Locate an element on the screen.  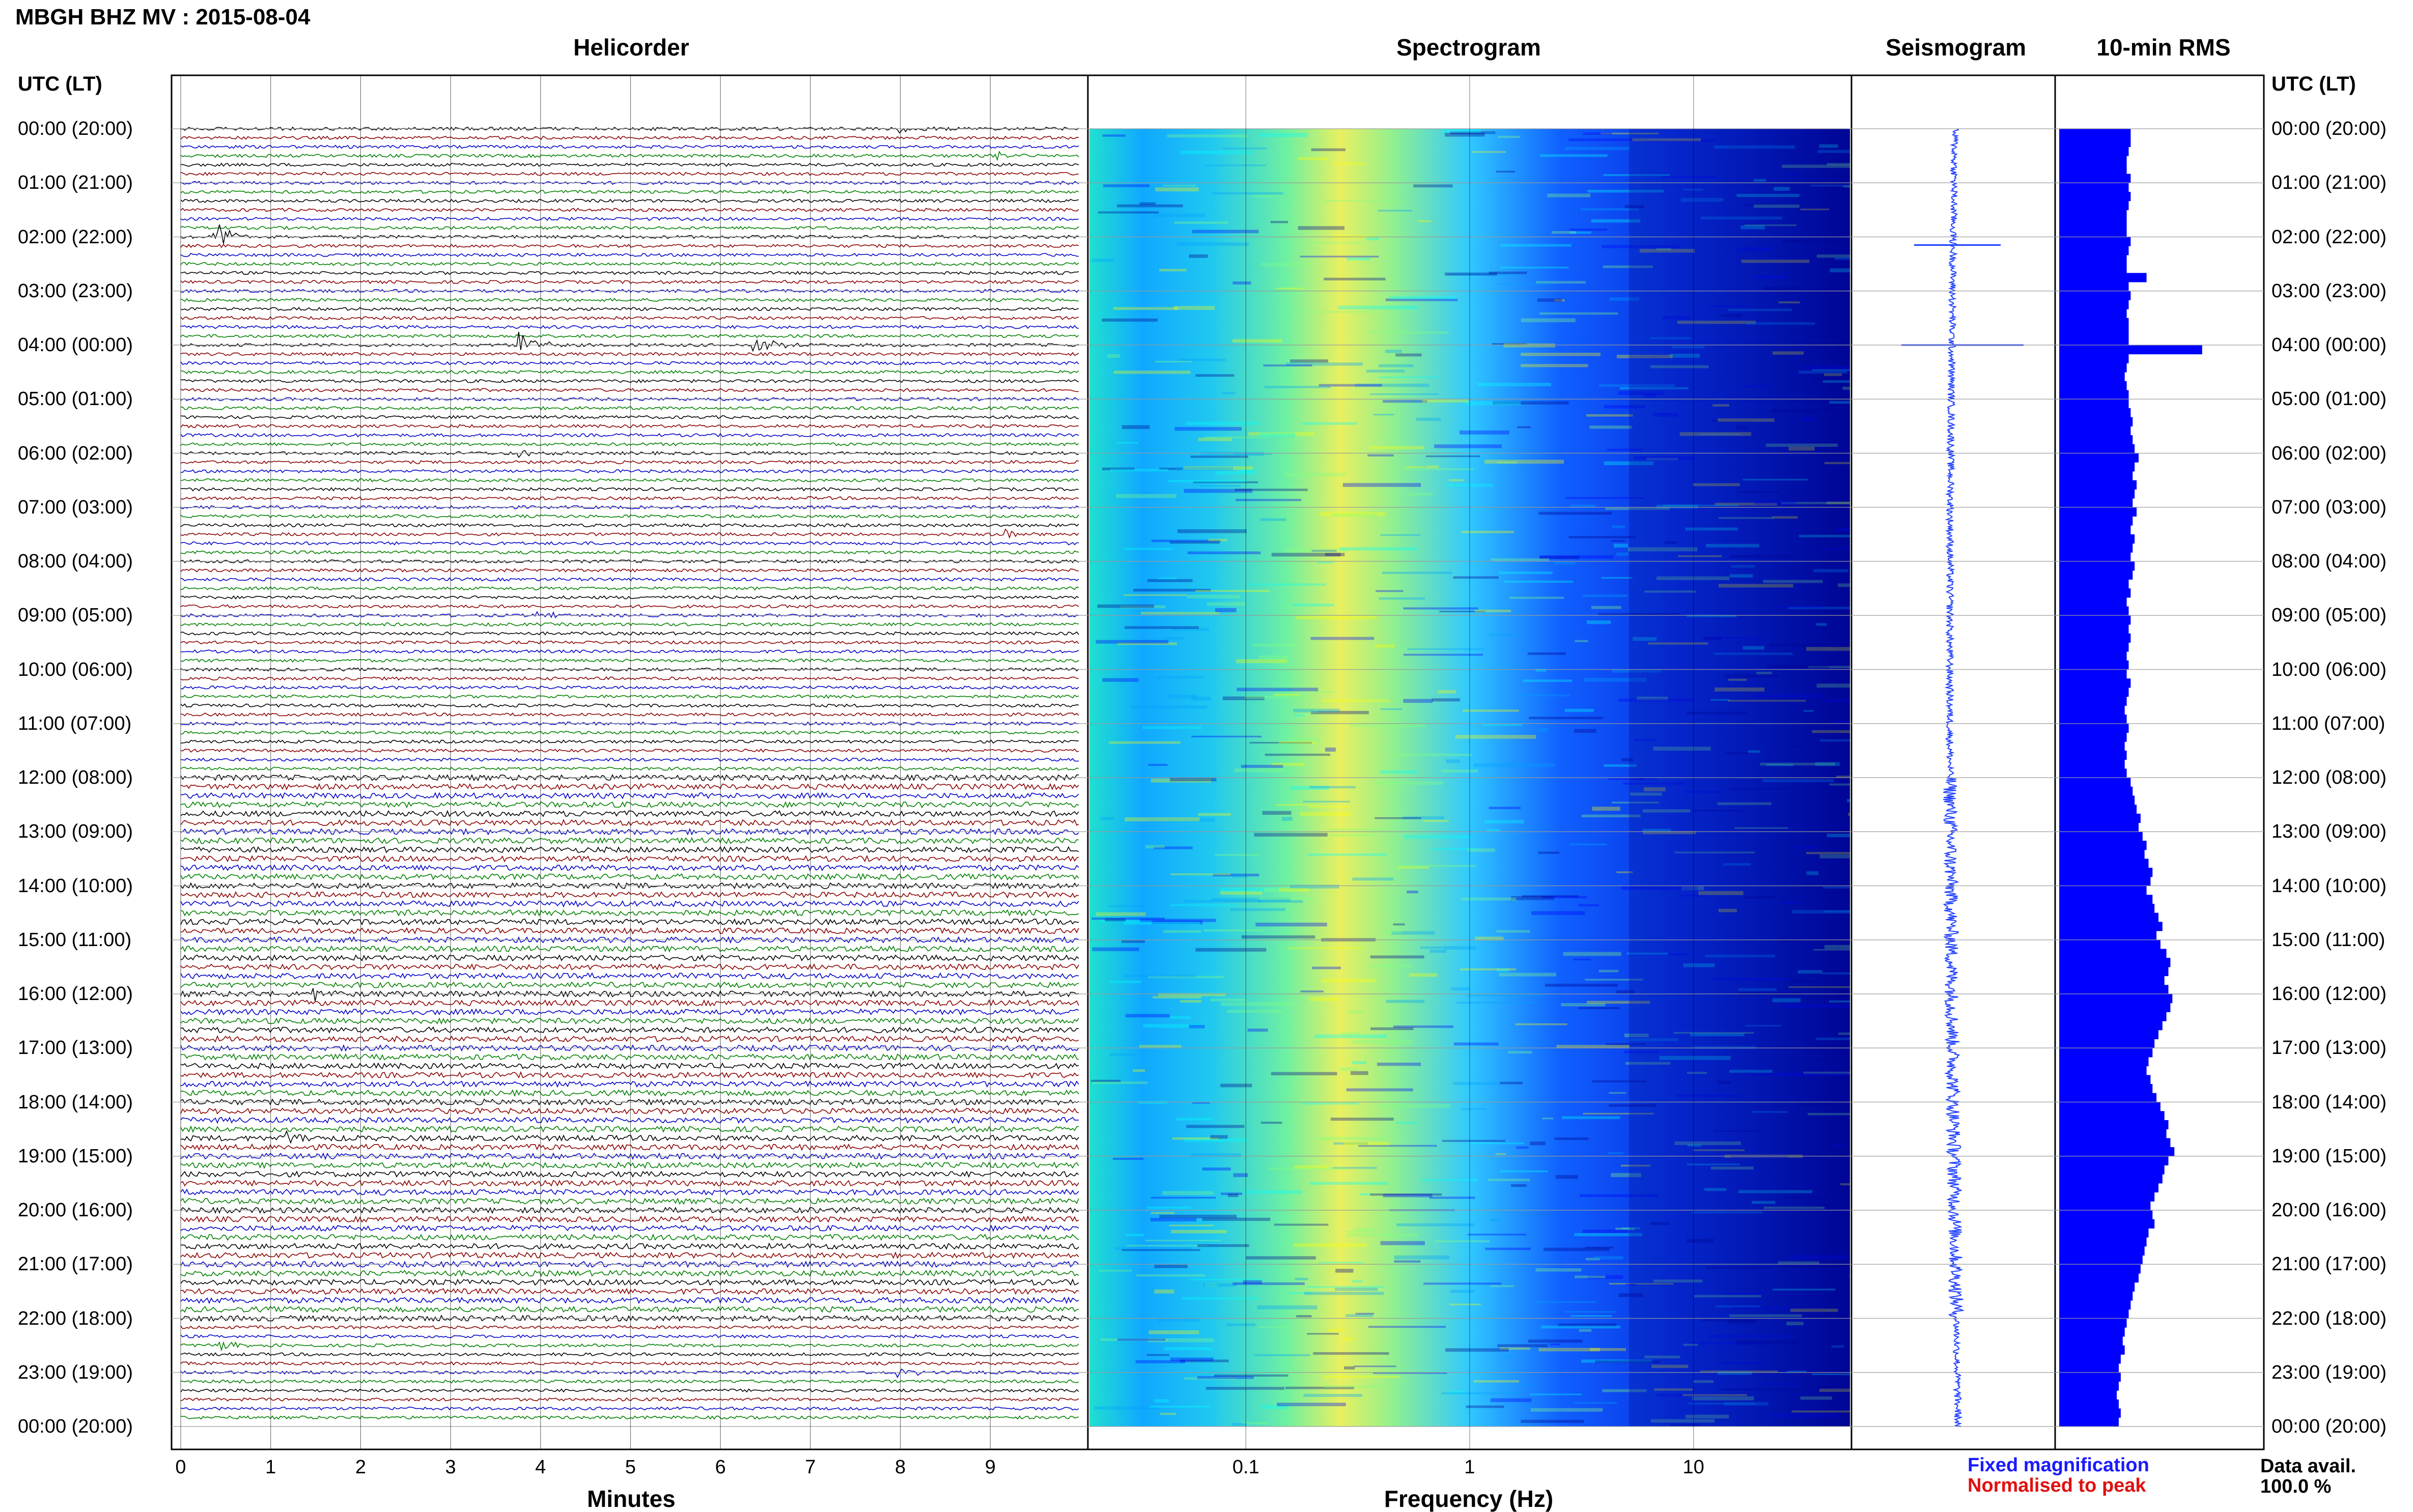
time-label-right: 04:00 (00:00) is located at coordinates (2329, 345).